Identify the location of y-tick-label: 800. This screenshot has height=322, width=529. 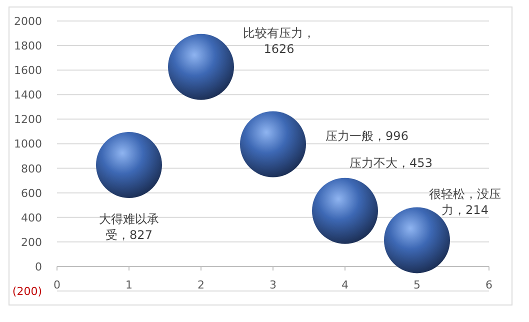
(31, 169).